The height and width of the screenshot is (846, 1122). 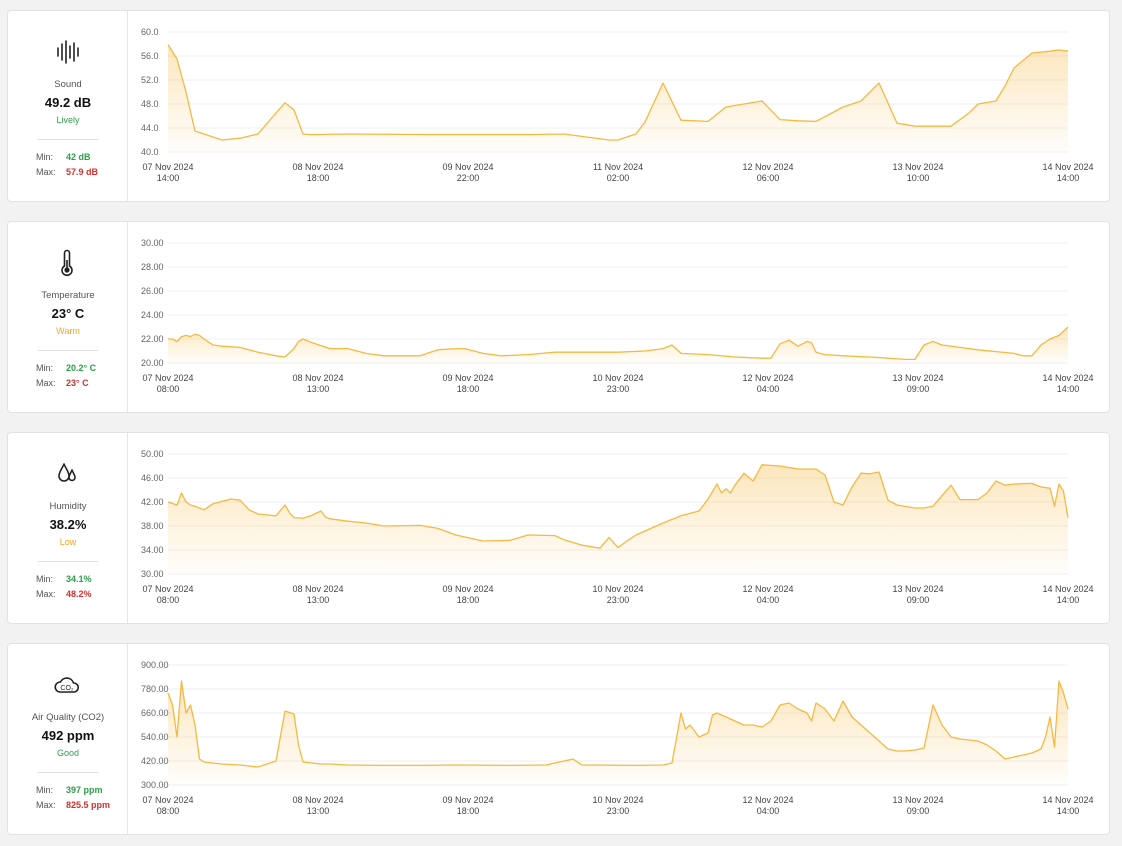 What do you see at coordinates (152, 550) in the screenshot?
I see `y-tick-label: 34.00` at bounding box center [152, 550].